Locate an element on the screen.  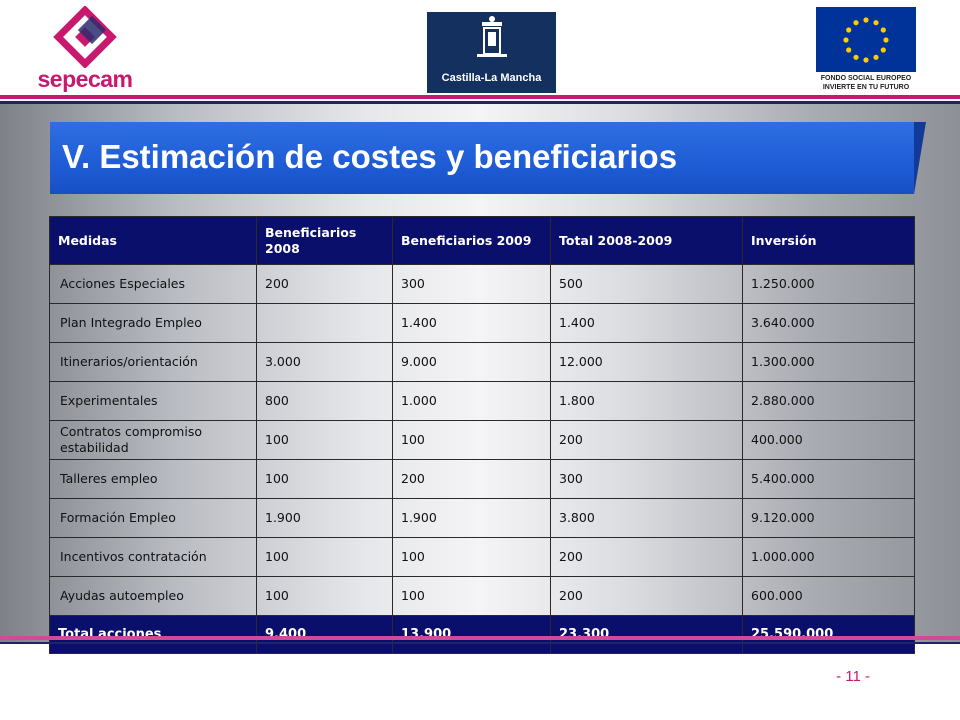
castilla-la-mancha-logo: Castilla-La Mancha is located at coordinates (491, 52).